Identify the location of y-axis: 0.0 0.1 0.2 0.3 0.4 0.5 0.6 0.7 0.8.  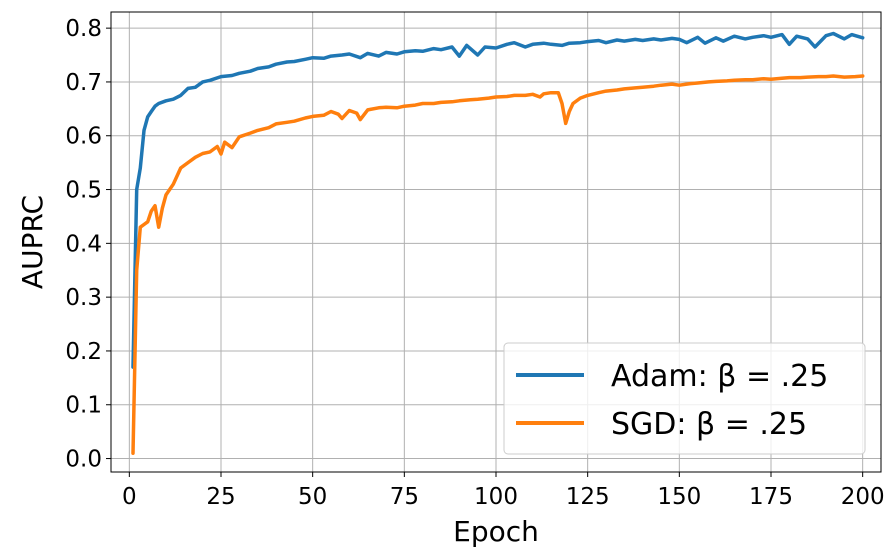
(88, 244).